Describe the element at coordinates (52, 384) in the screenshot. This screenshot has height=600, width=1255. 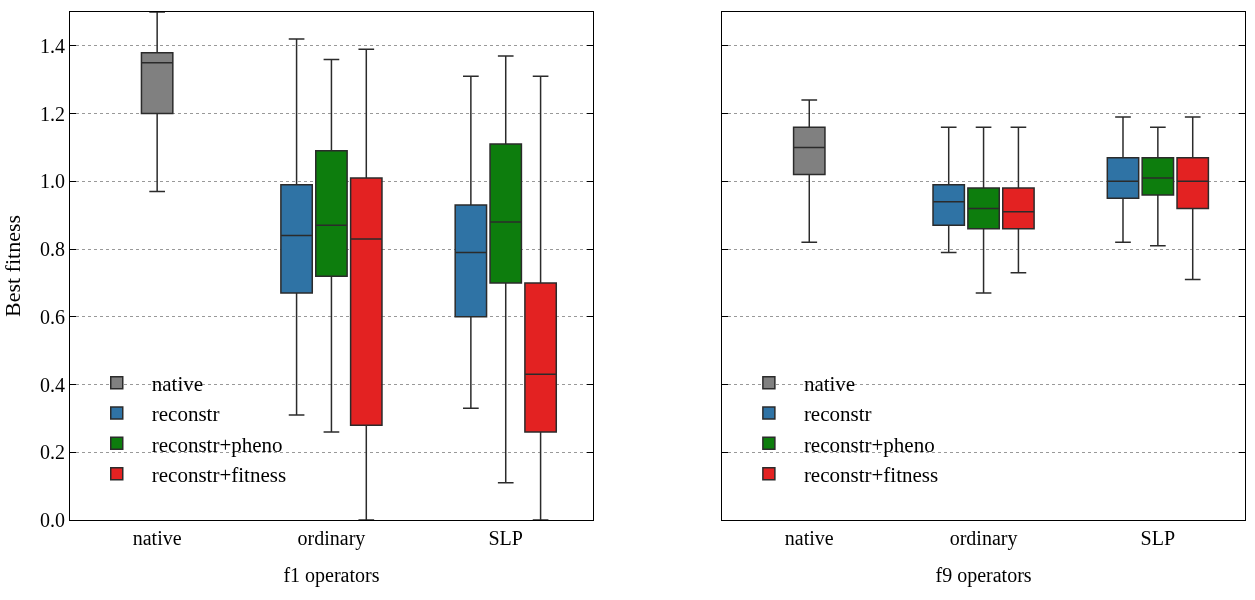
I see `y-tick-label: 0.4` at that location.